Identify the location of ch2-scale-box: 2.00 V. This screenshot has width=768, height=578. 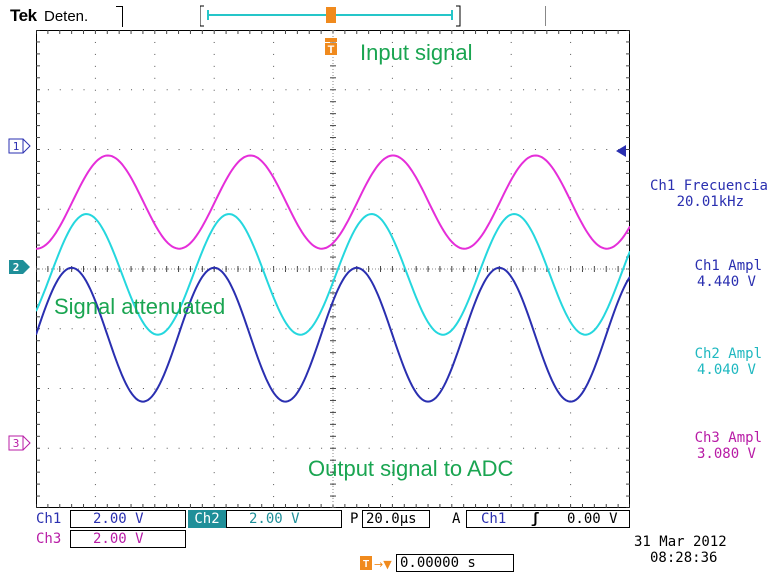
(284, 519).